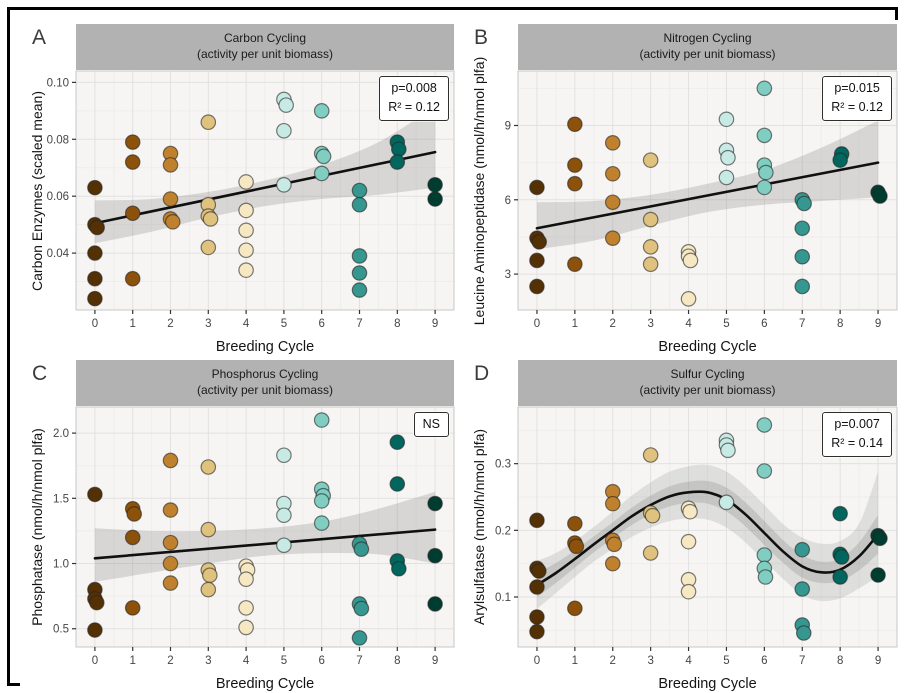 The width and height of the screenshot is (905, 693). What do you see at coordinates (481, 37) in the screenshot?
I see `panel-b-label: B` at bounding box center [481, 37].